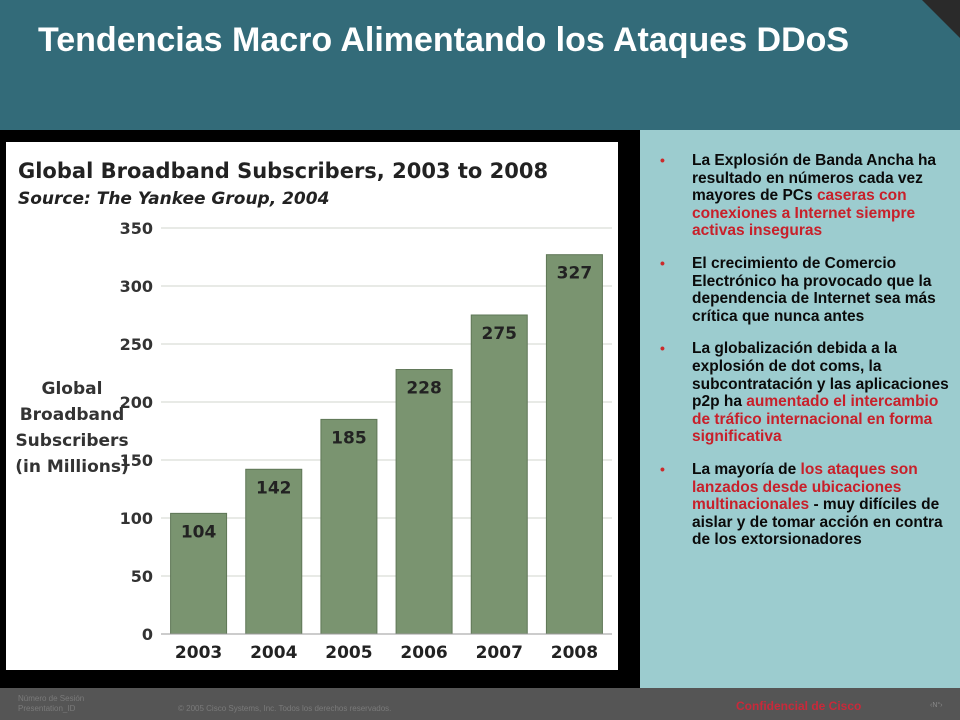 The height and width of the screenshot is (720, 960). Describe the element at coordinates (500, 334) in the screenshot. I see `bar-value-label: 275` at that location.